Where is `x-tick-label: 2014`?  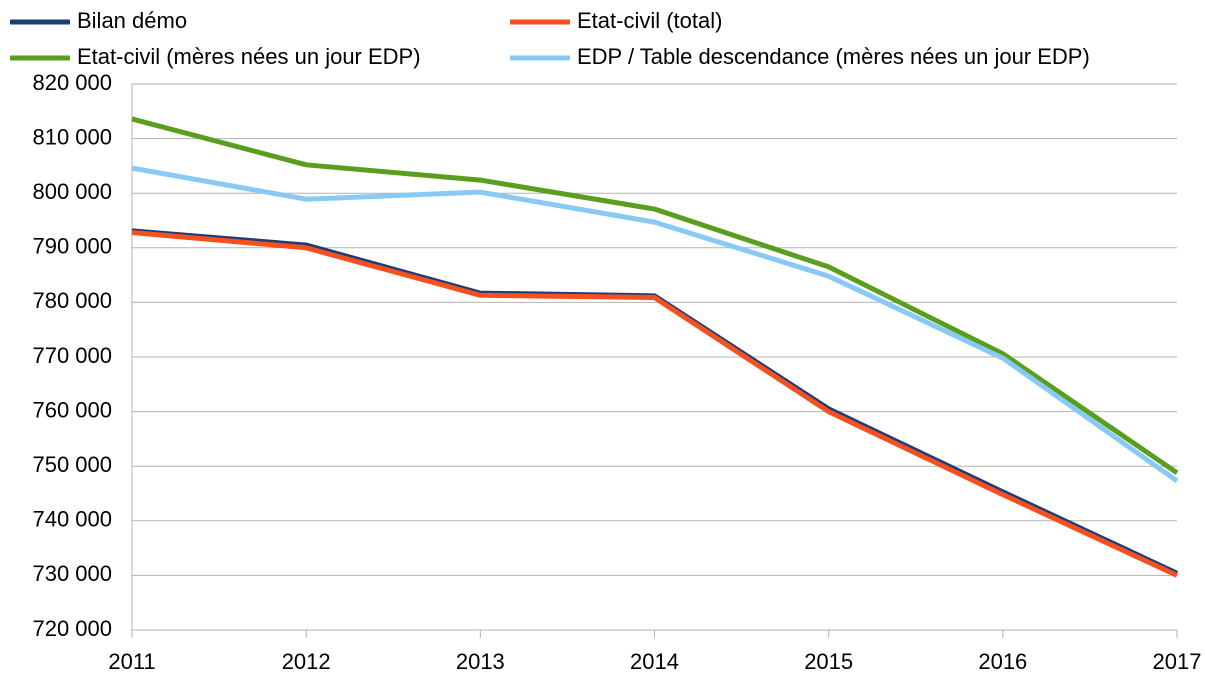 x-tick-label: 2014 is located at coordinates (654, 661).